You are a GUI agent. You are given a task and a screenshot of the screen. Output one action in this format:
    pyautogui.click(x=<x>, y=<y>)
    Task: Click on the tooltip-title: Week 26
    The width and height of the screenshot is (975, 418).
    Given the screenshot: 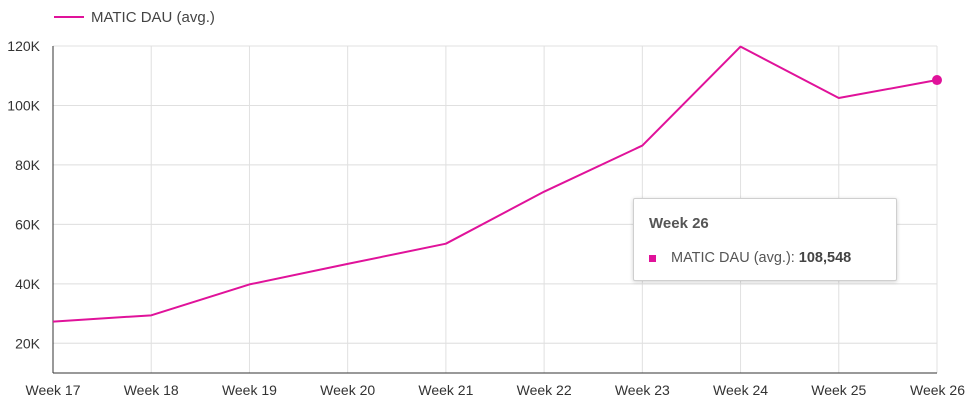 What is the action you would take?
    pyautogui.click(x=679, y=223)
    